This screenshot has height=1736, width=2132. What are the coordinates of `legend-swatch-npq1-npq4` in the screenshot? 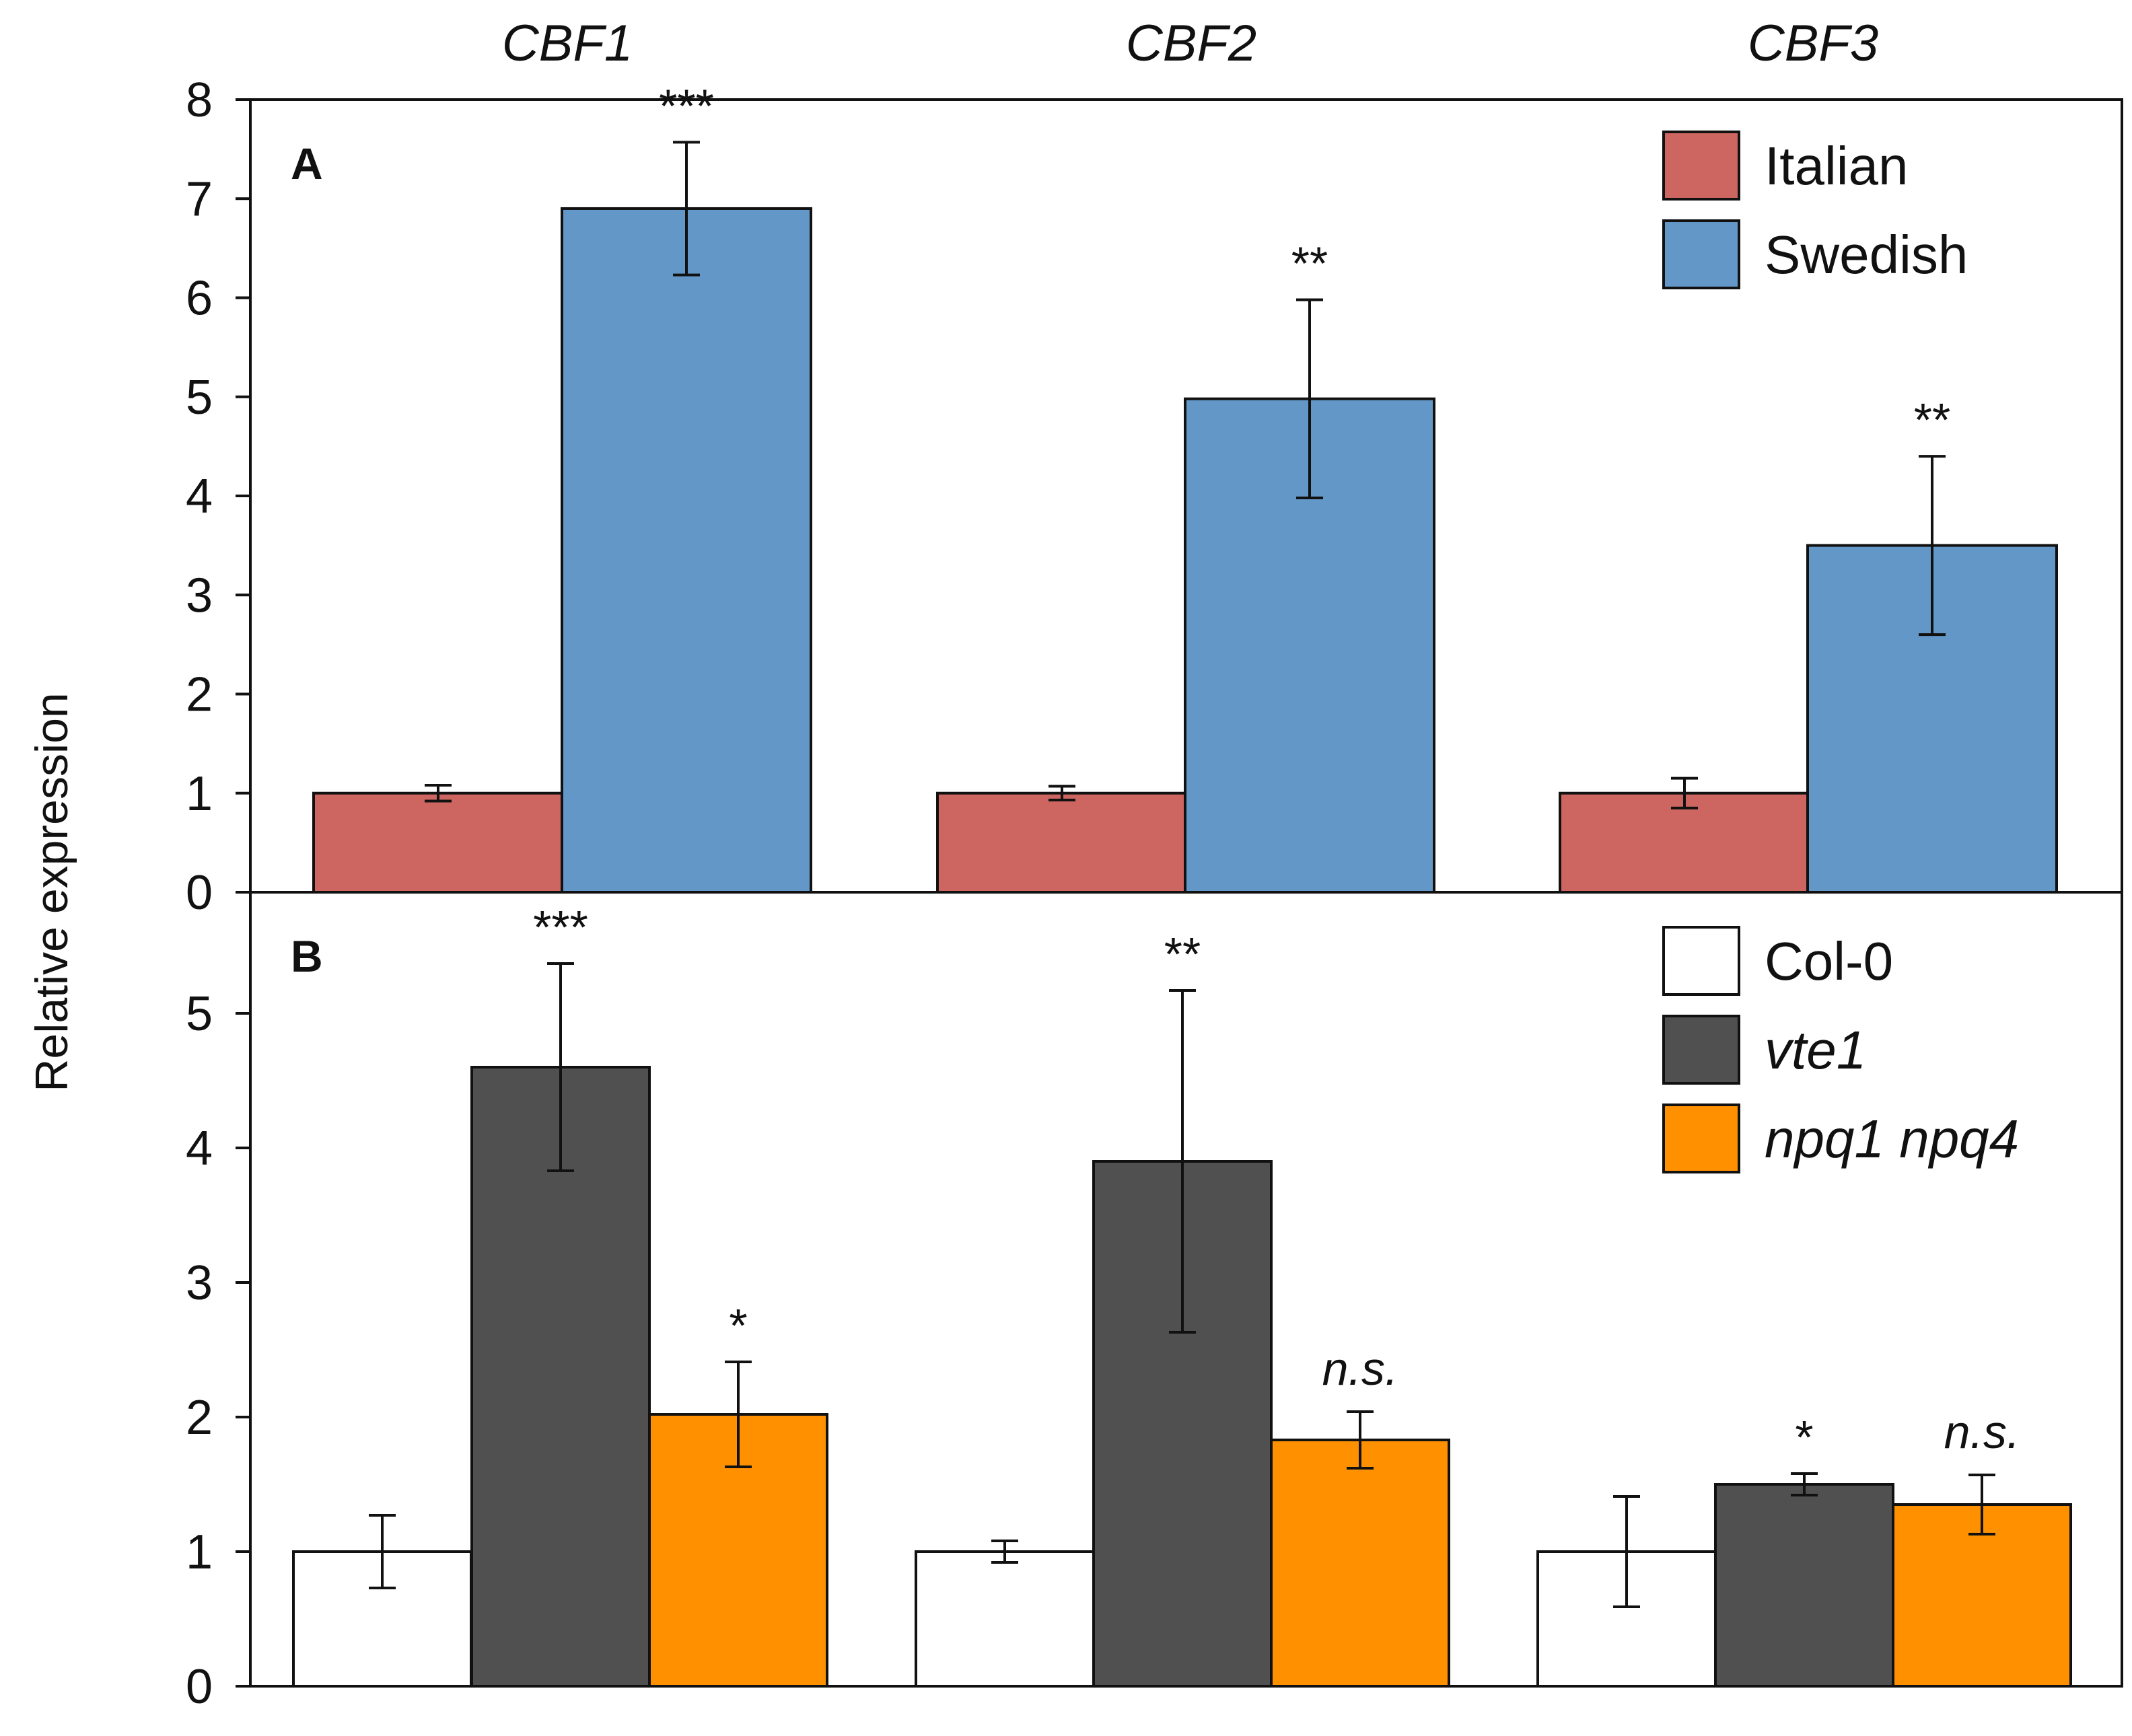 It's located at (1701, 1138).